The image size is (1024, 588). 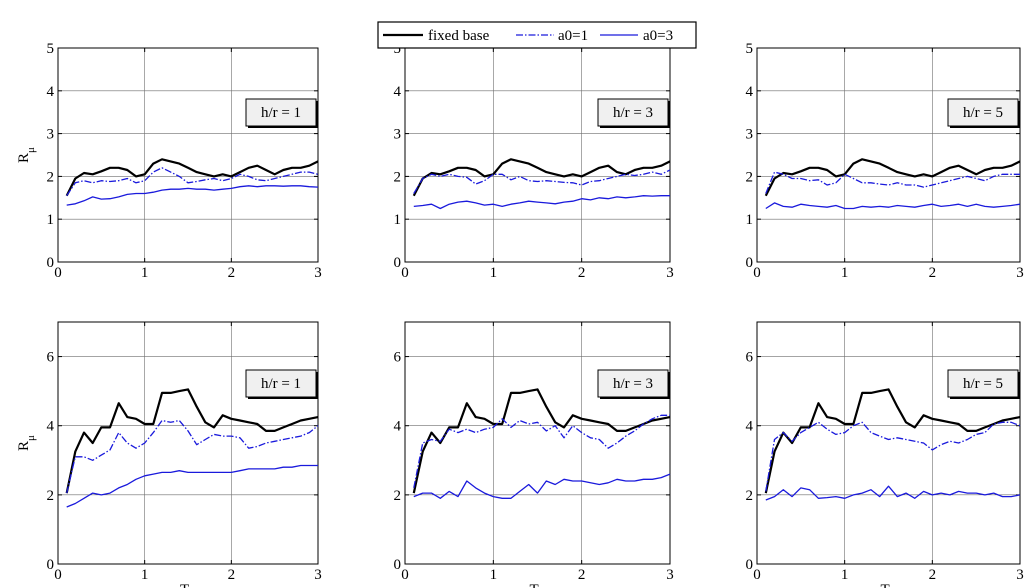 I want to click on legend-label-1: a0=1, so click(x=573, y=36).